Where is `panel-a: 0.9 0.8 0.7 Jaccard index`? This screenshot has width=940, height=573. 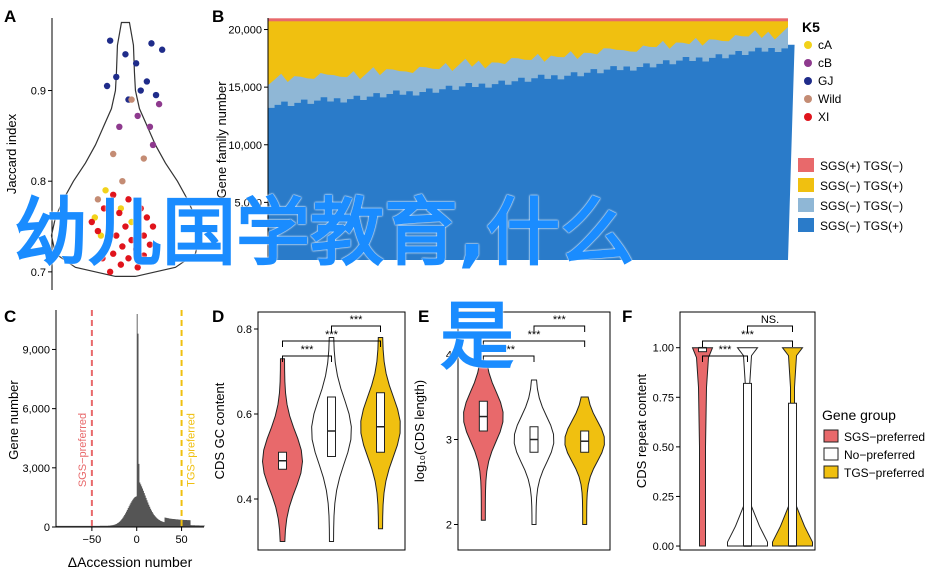
panel-a: 0.9 0.8 0.7 Jaccard index is located at coordinates (102, 154).